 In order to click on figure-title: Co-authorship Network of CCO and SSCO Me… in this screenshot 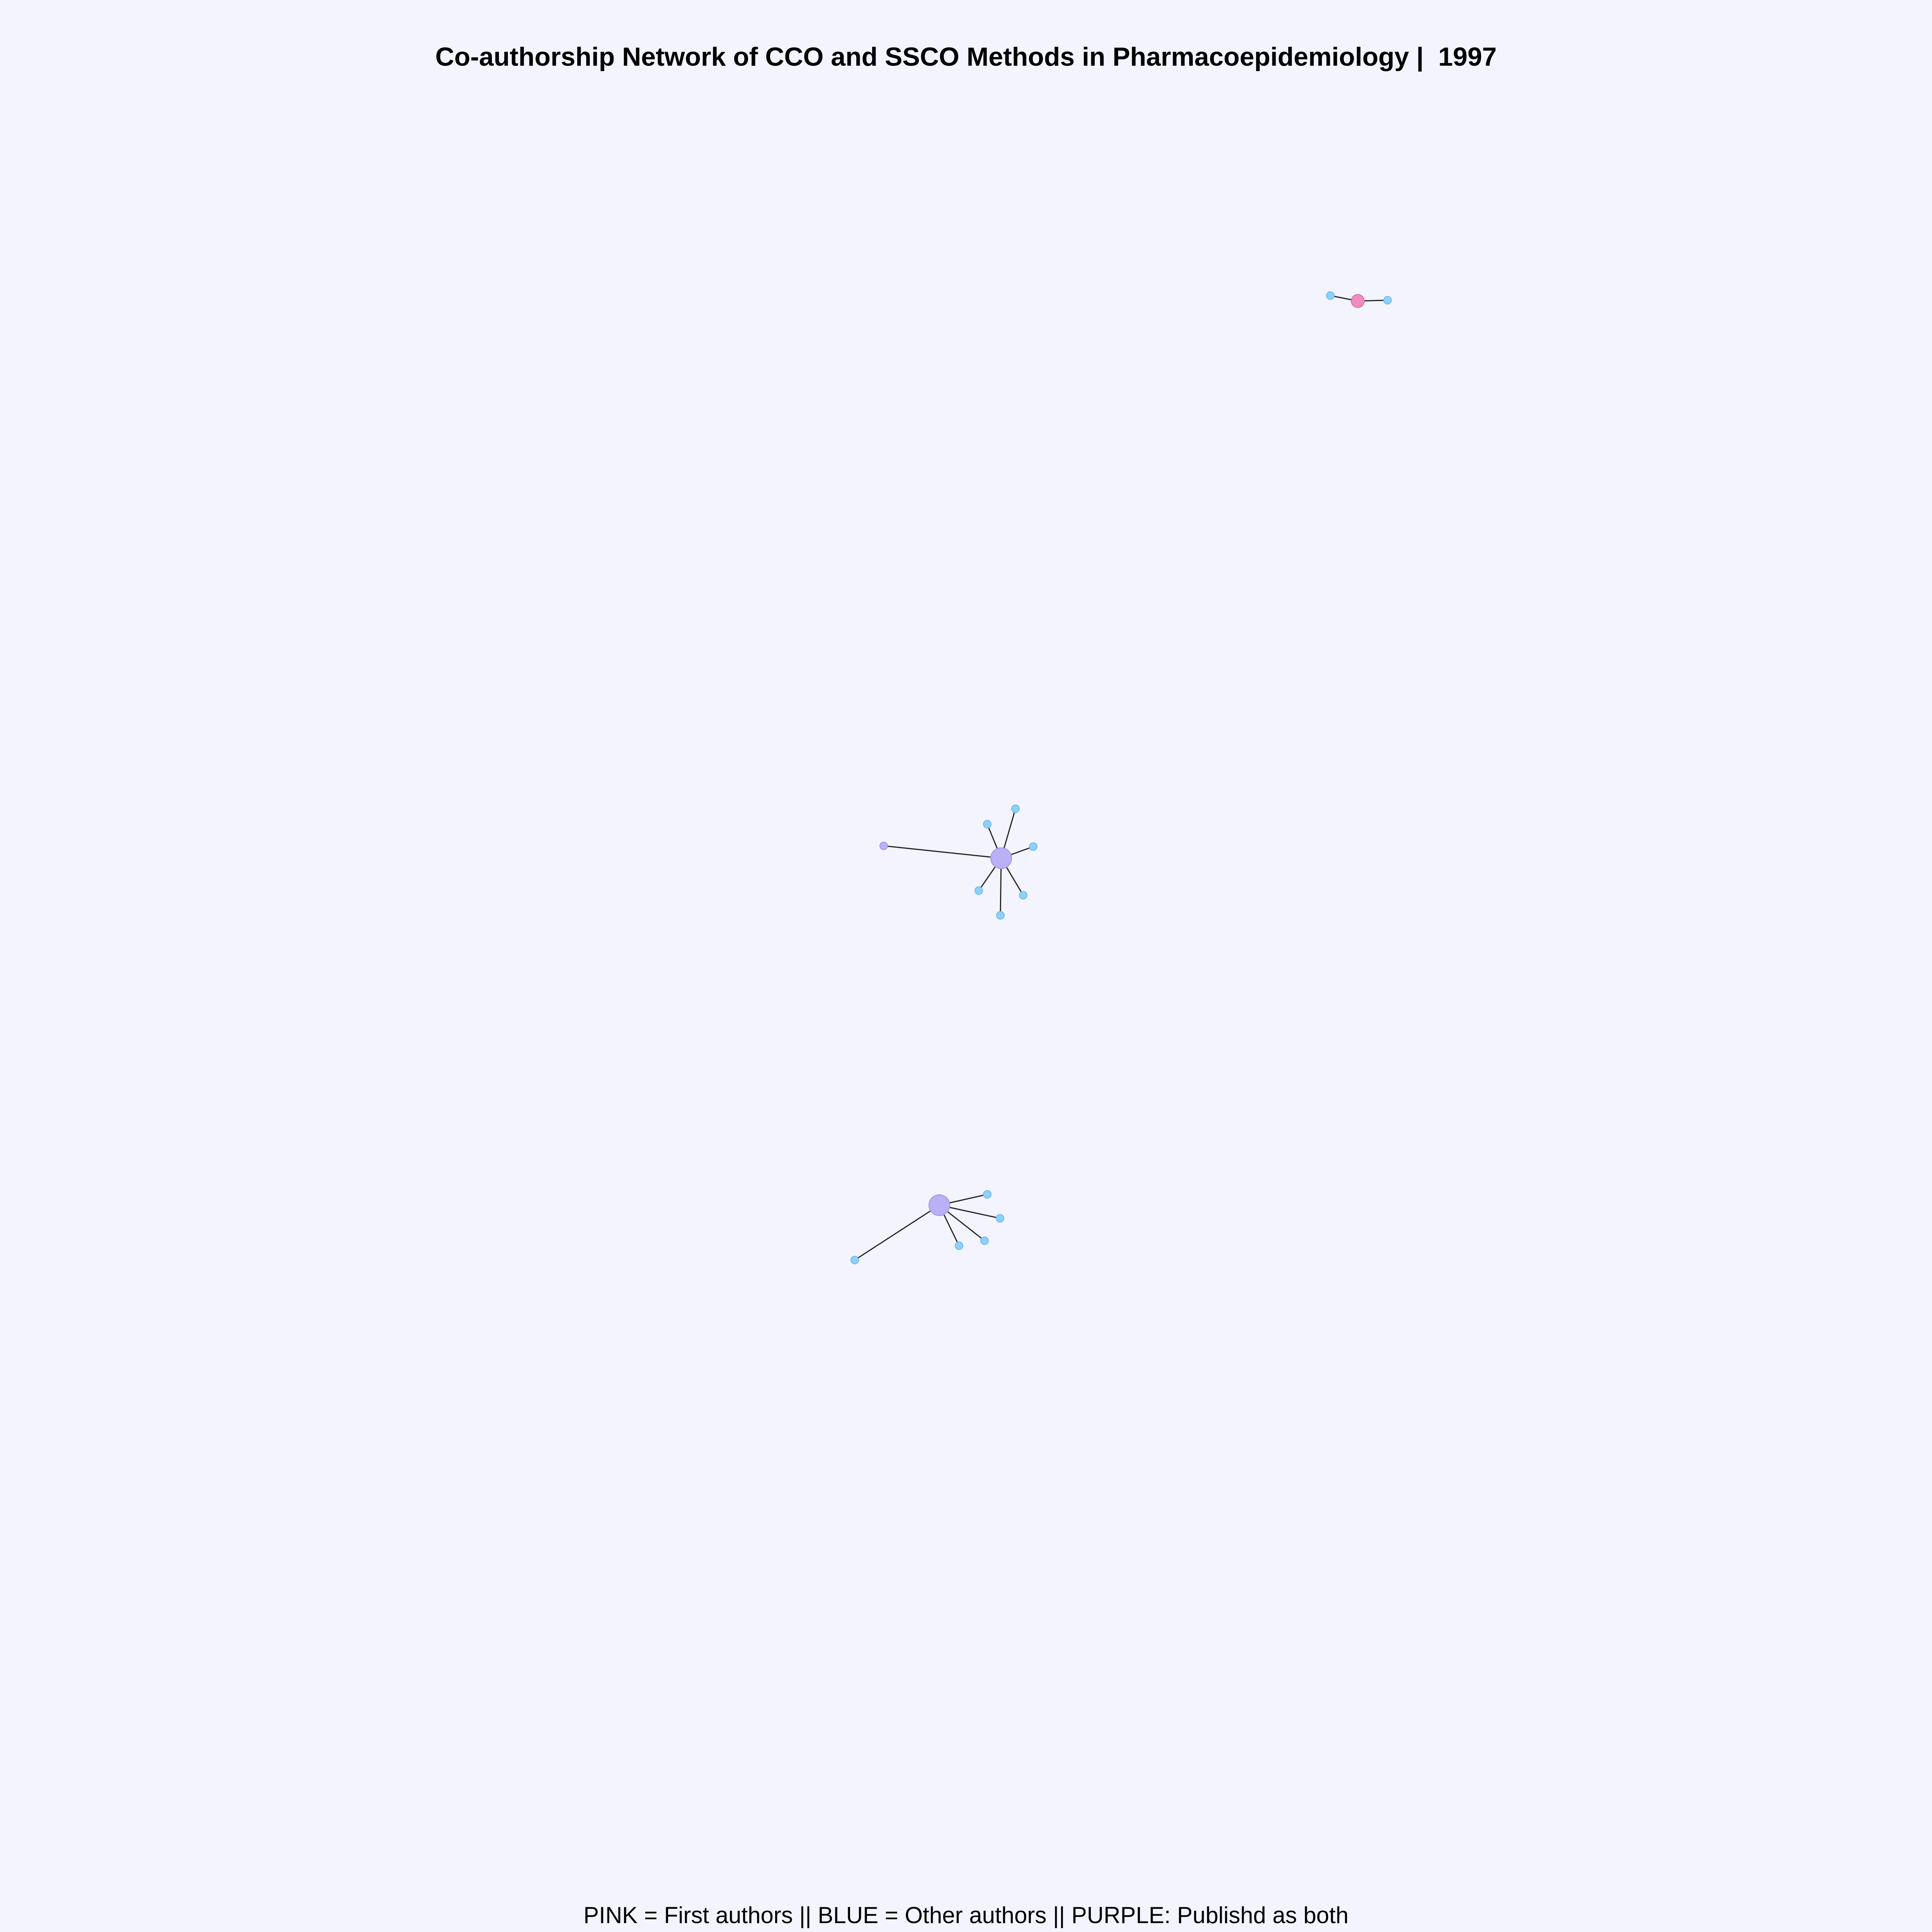, I will do `click(966, 57)`.